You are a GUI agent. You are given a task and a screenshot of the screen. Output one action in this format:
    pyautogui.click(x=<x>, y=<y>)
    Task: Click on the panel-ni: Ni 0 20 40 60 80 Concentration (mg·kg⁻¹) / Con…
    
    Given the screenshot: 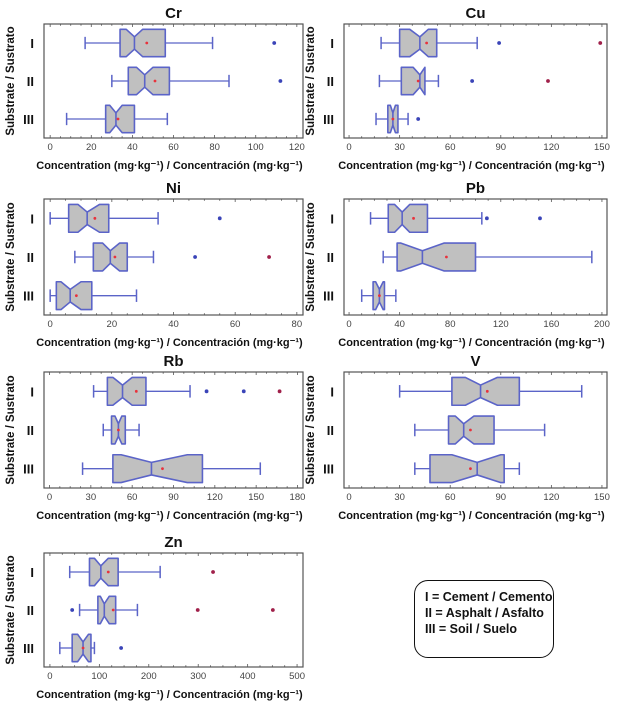 What is the action you would take?
    pyautogui.click(x=154, y=264)
    